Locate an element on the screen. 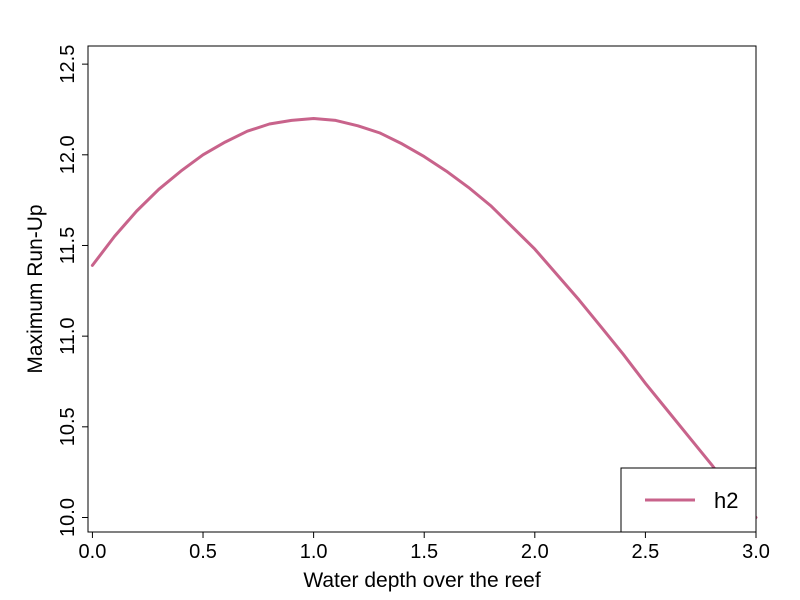 Image resolution: width=800 pixels, height=600 pixels. y-tick-label: 10.0 is located at coordinates (68, 517).